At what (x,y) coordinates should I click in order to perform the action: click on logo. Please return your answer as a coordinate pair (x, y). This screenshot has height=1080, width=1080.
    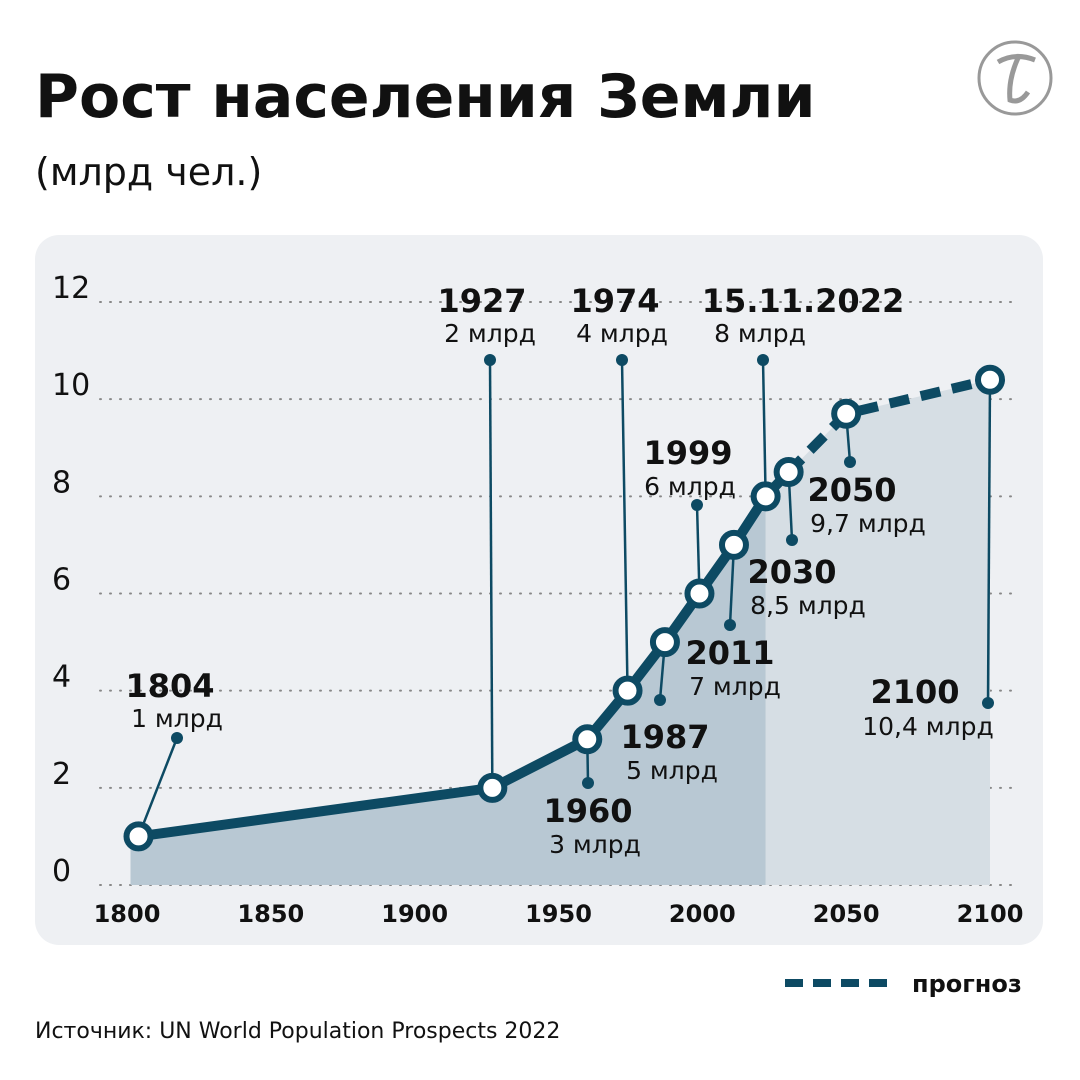
    Looking at the image, I should click on (1015, 78).